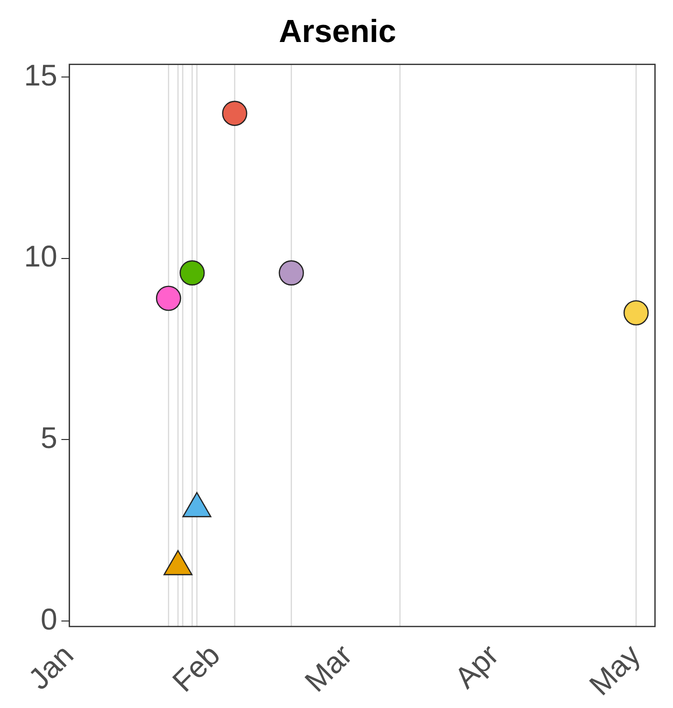 This screenshot has width=673, height=708. What do you see at coordinates (41, 257) in the screenshot?
I see `y-tick-label: 10` at bounding box center [41, 257].